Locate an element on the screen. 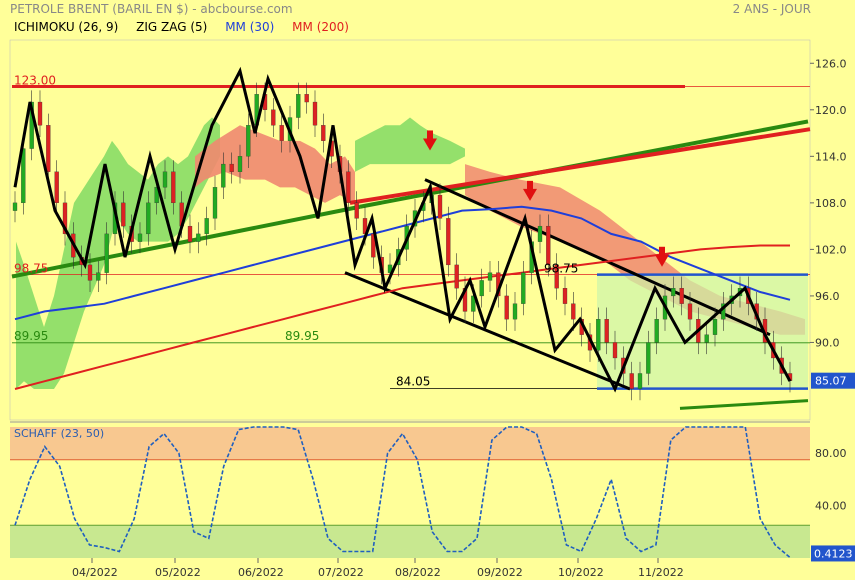 This screenshot has height=580, width=855. y-tick-label: 108.0 is located at coordinates (831, 203).